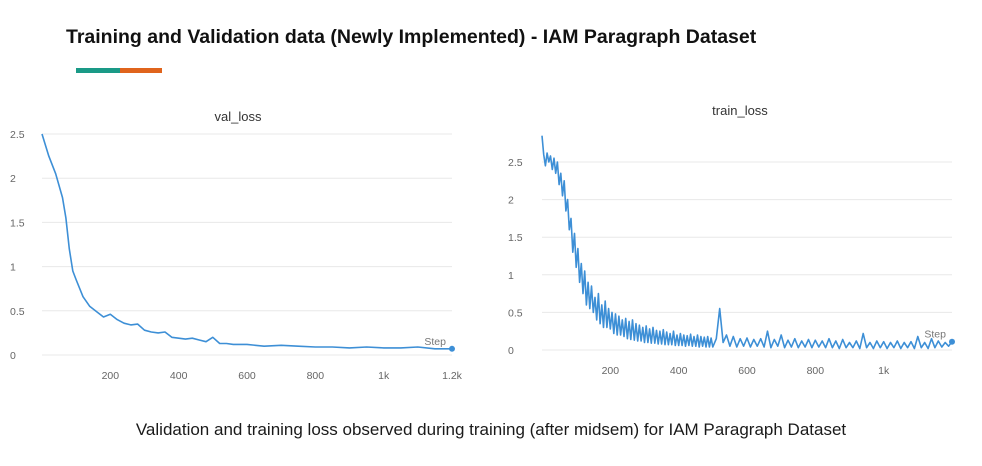 This screenshot has width=982, height=466. What do you see at coordinates (452, 376) in the screenshot?
I see `x-tick-label: 1.2k` at bounding box center [452, 376].